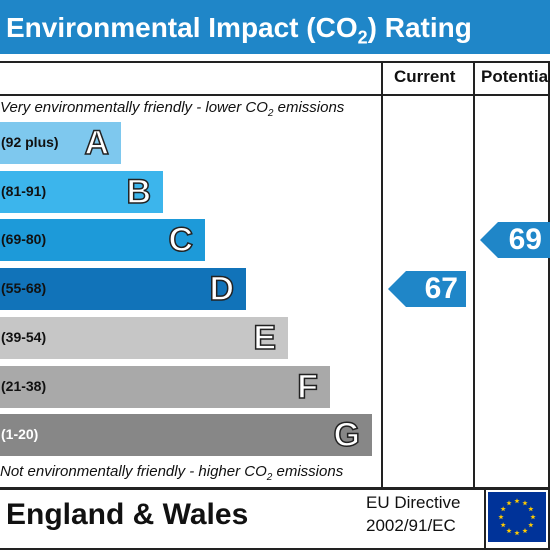 Image resolution: width=550 pixels, height=550 pixels. Describe the element at coordinates (24, 337) in the screenshot. I see `band-e-range: (39-54)` at that location.